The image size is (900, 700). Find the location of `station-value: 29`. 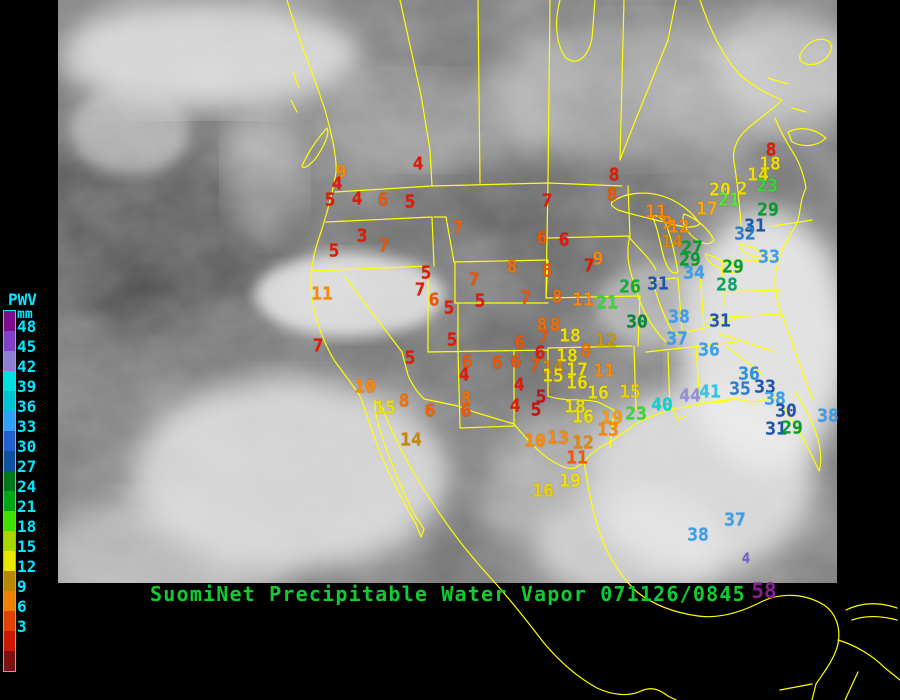

station-value: 29 is located at coordinates (733, 267).